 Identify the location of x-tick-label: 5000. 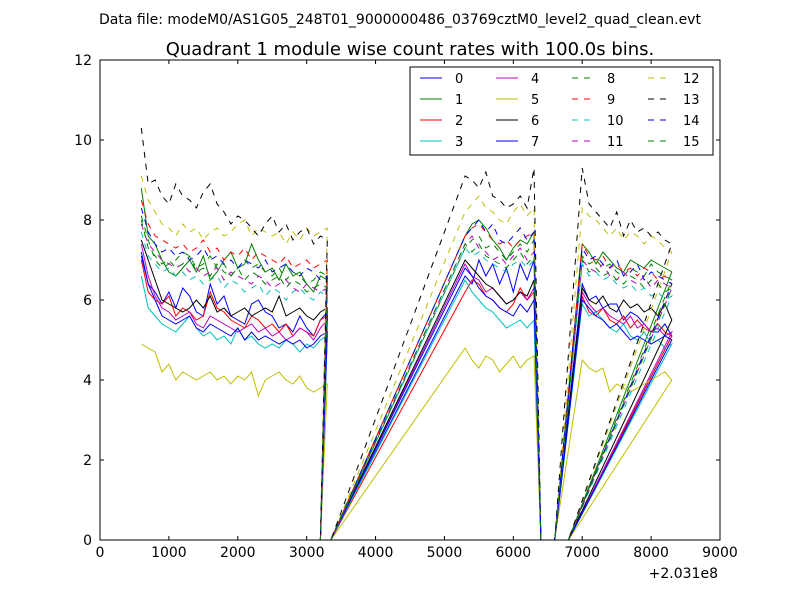
(445, 553).